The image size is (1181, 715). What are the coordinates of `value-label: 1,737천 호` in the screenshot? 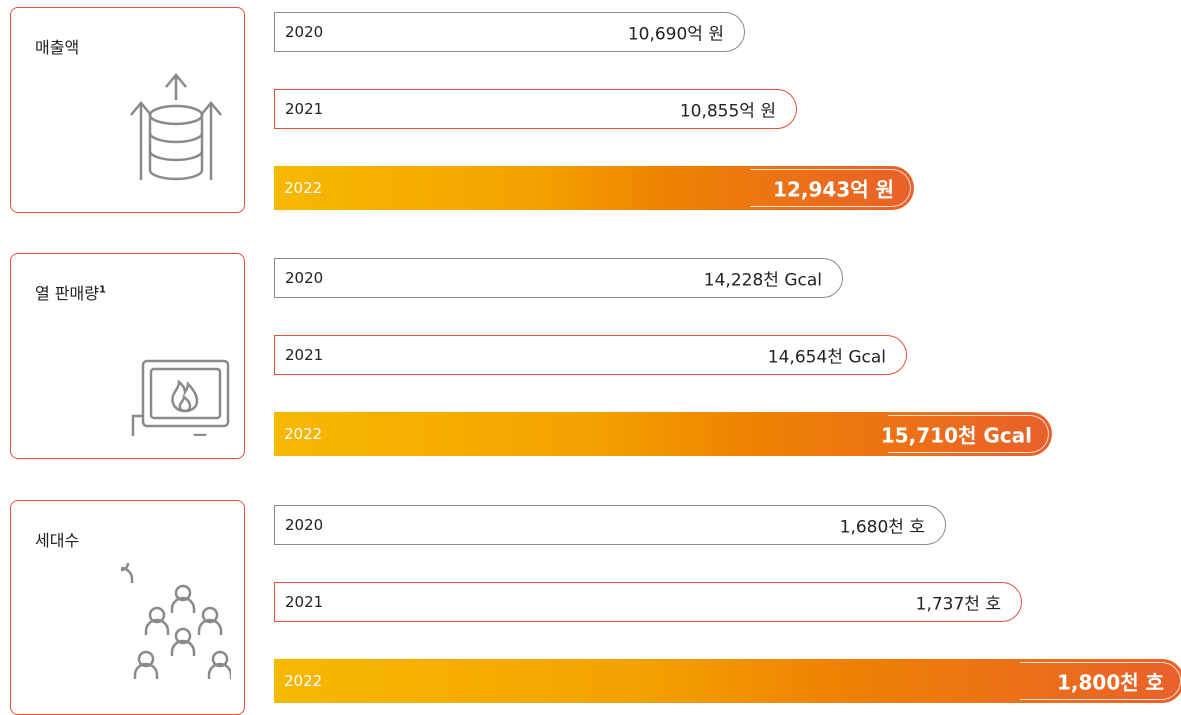 It's located at (958, 604).